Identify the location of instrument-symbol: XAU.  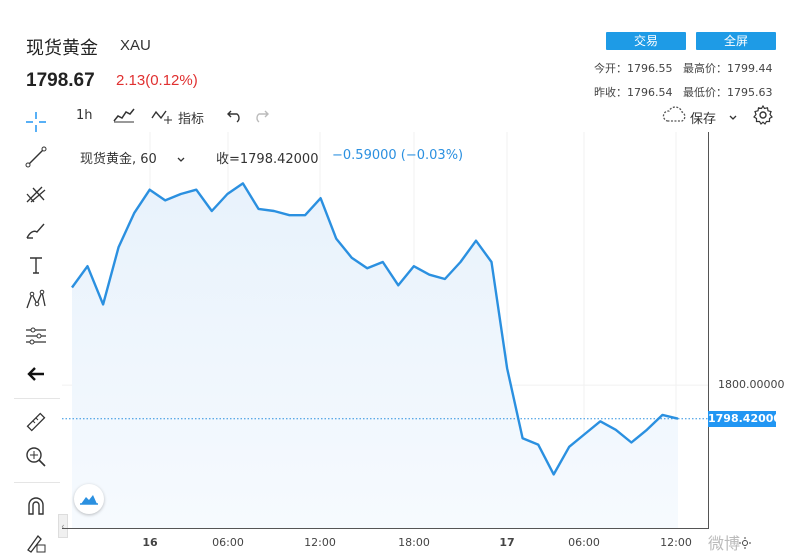
(135, 45).